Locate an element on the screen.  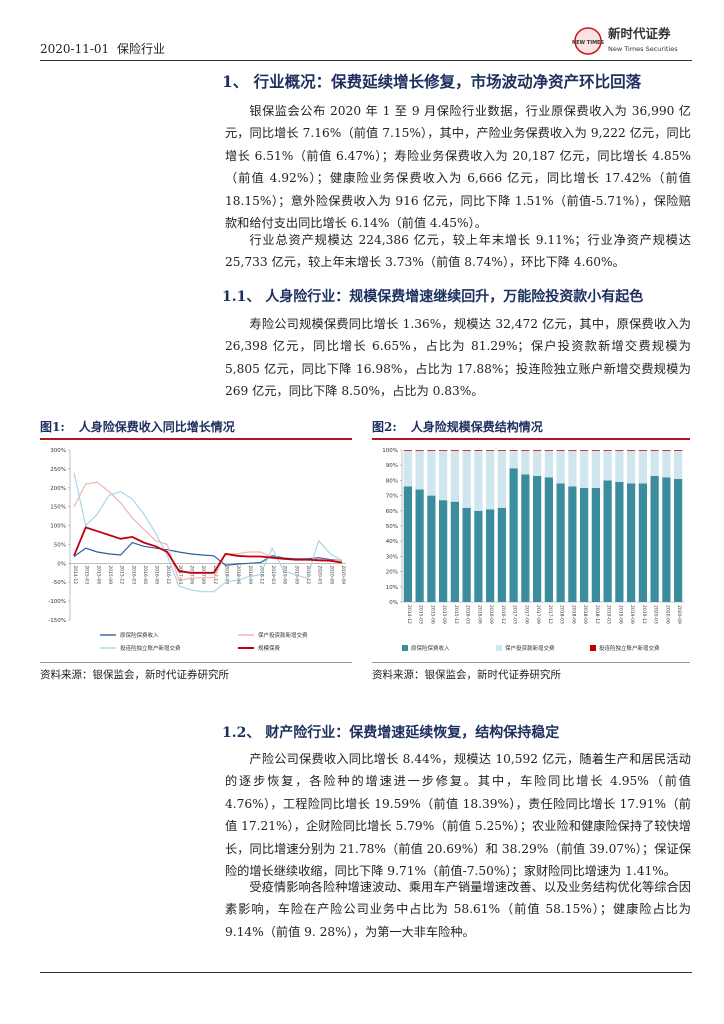
x-tick-label: 2019-12 is located at coordinates (644, 614).